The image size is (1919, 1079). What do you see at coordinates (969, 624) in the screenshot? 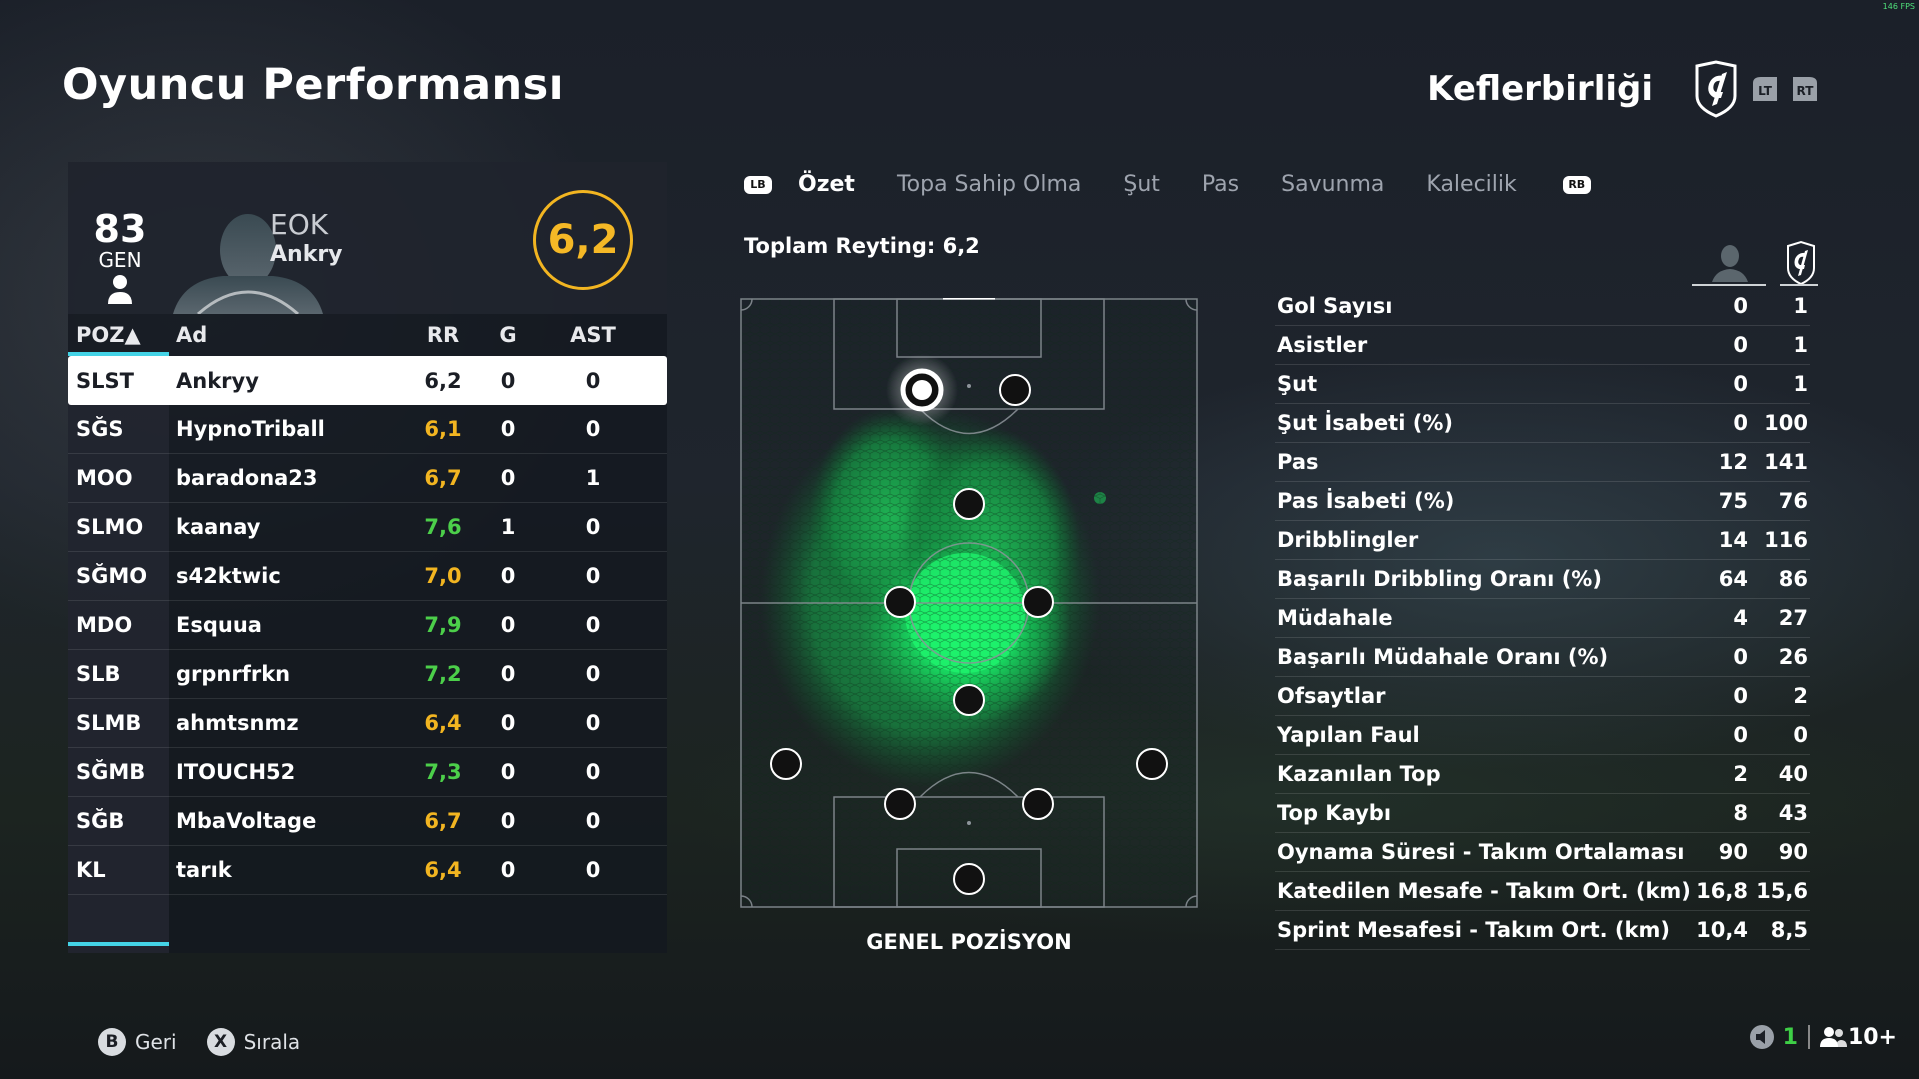
I see `player-markers` at bounding box center [969, 624].